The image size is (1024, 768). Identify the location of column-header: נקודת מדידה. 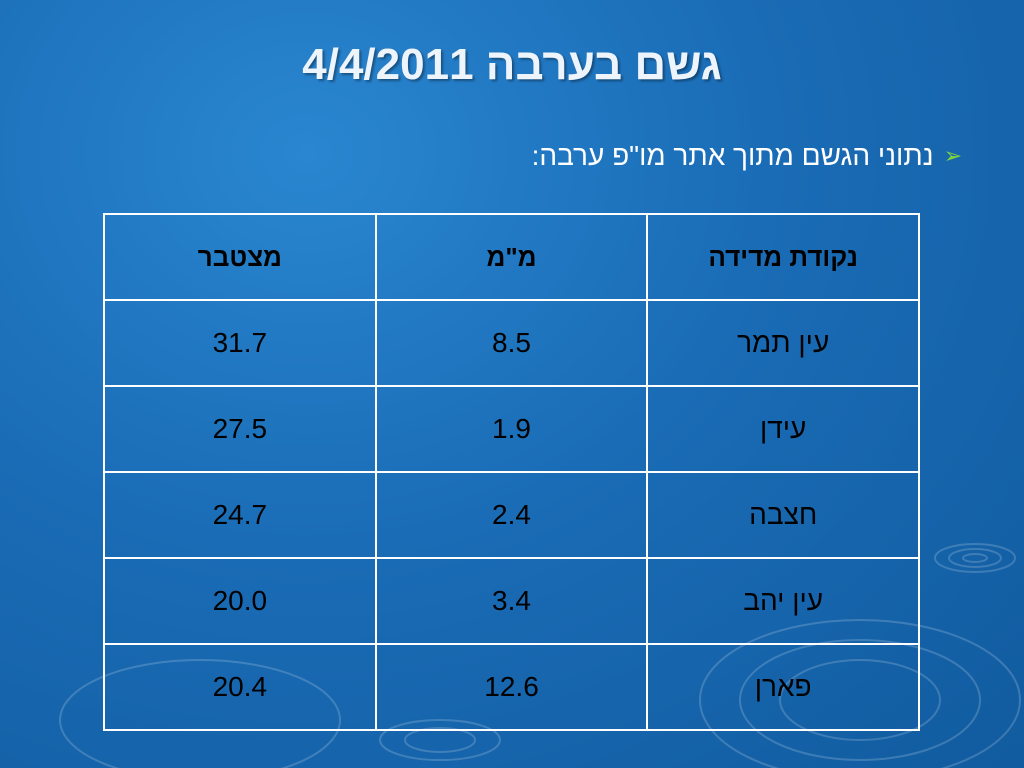
(783, 257).